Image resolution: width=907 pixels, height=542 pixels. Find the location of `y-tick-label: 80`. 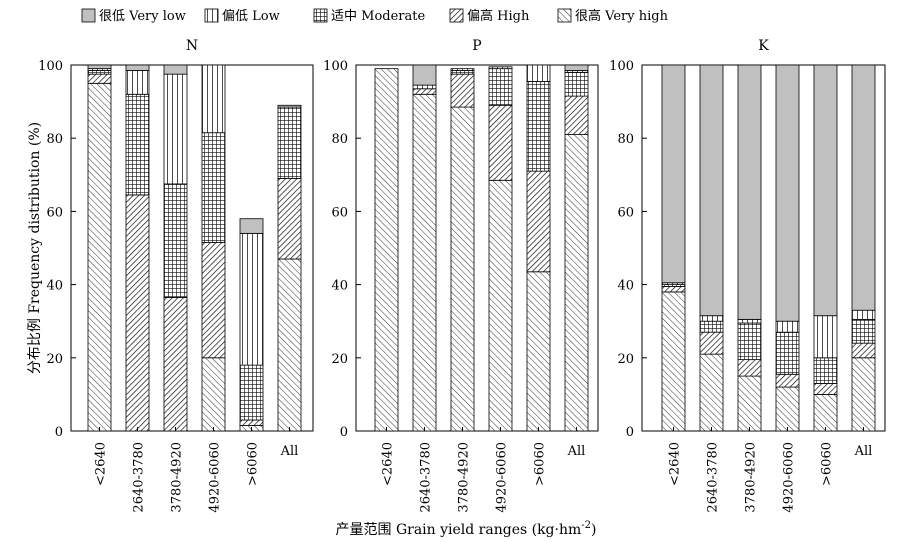

y-tick-label: 80 is located at coordinates (54, 139).